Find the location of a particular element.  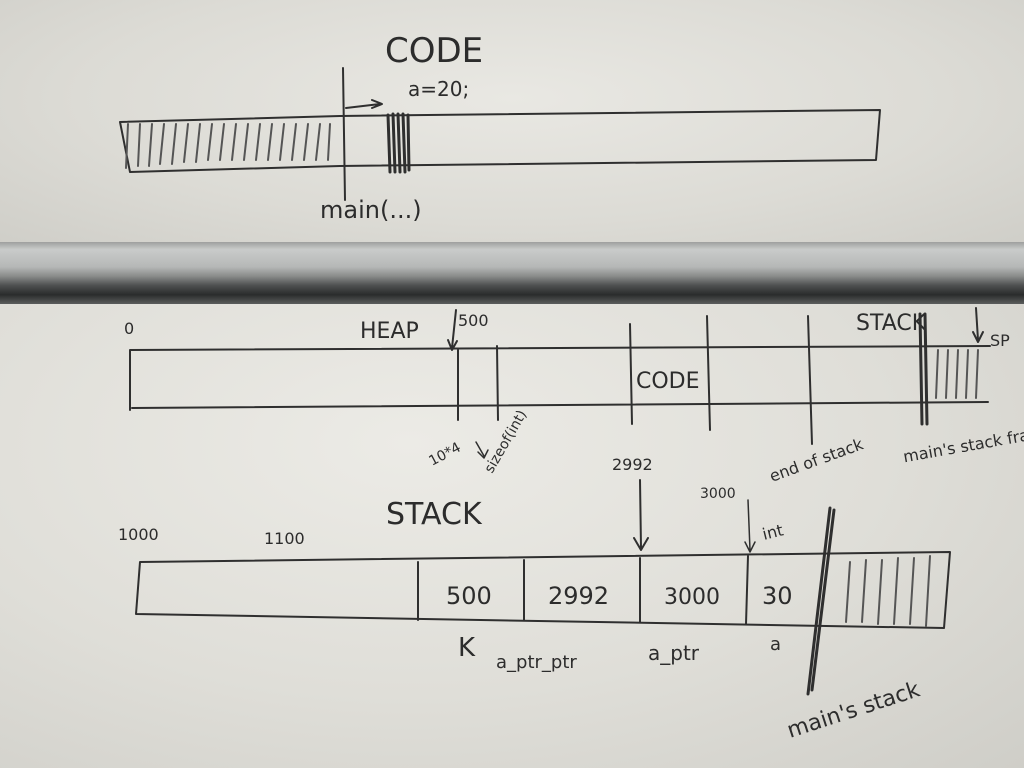

mem-calc-label: 10*4 is located at coordinates (444, 455).